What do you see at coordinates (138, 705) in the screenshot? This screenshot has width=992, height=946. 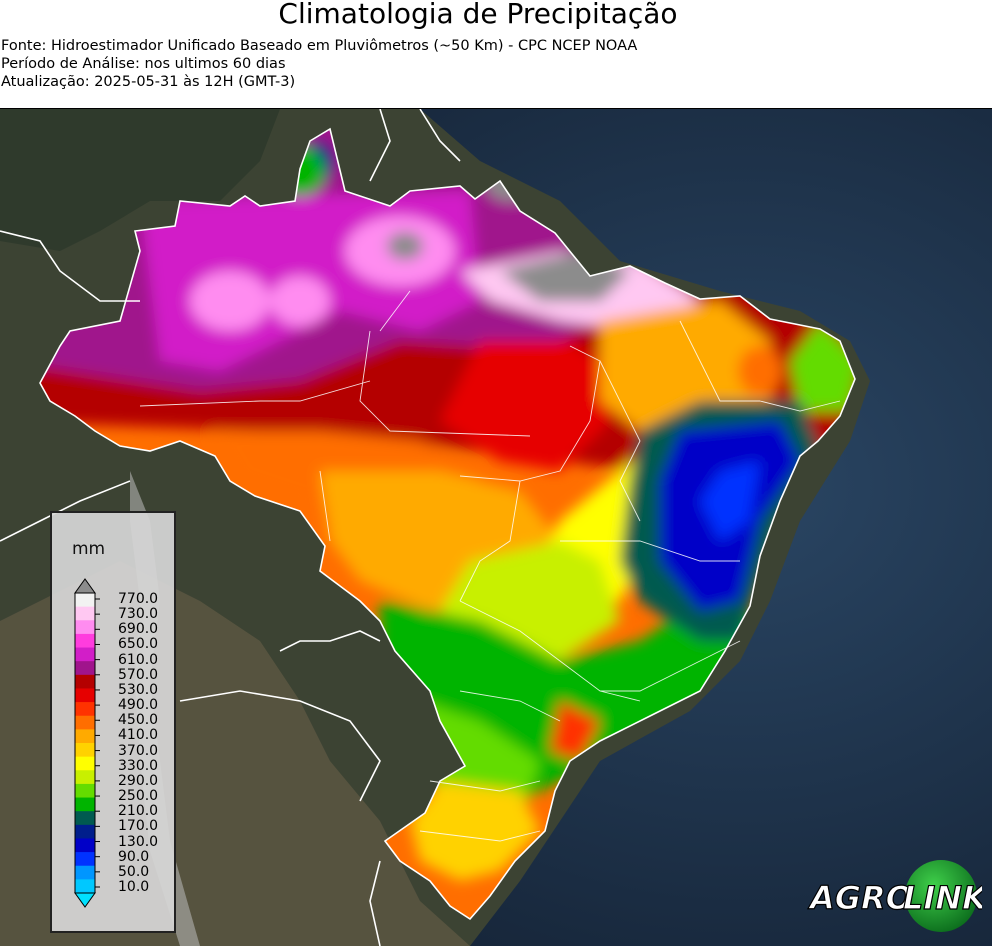 I see `colorbar-tick-label: 490.0` at bounding box center [138, 705].